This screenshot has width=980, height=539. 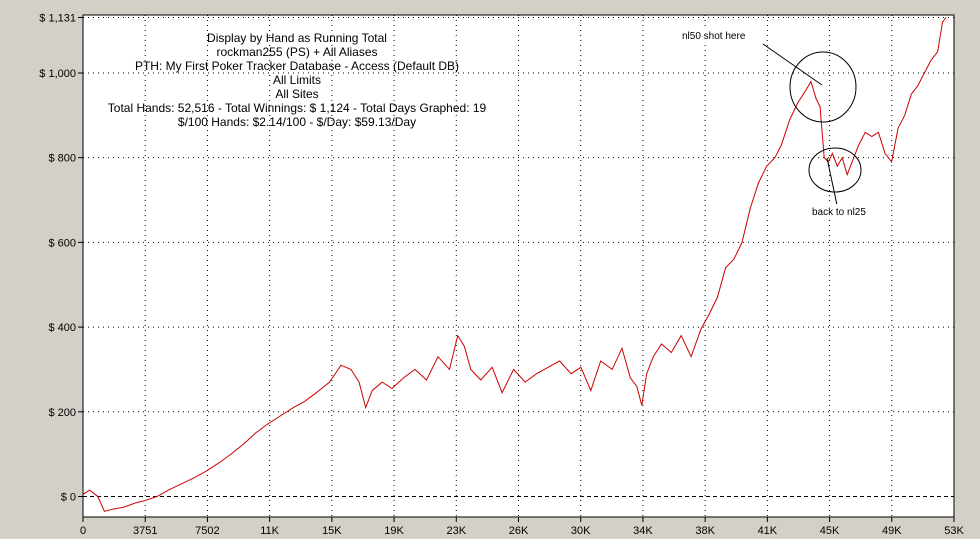 What do you see at coordinates (207, 531) in the screenshot?
I see `x-tick-label: 7502` at bounding box center [207, 531].